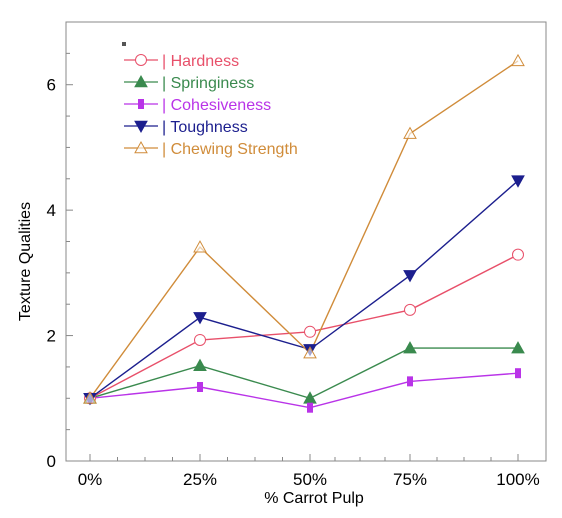  What do you see at coordinates (200, 479) in the screenshot?
I see `x-tick-label: 25%` at bounding box center [200, 479].